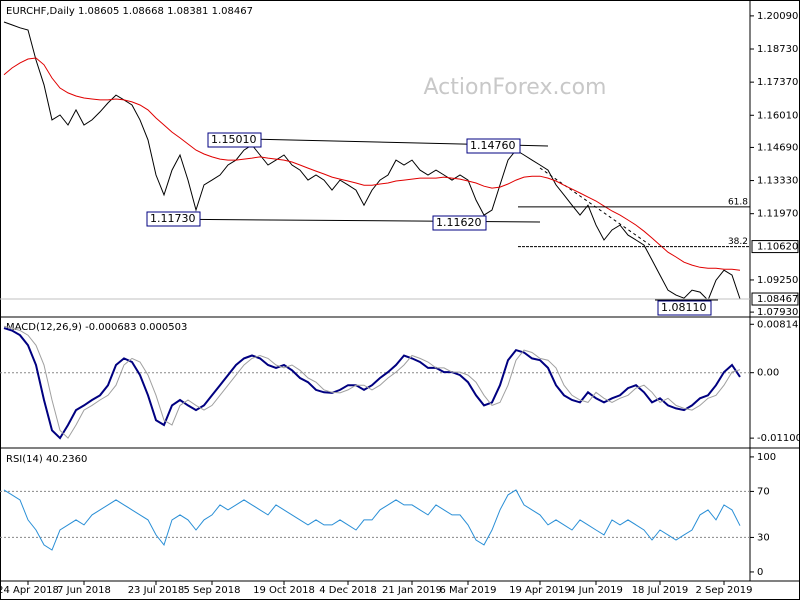 This screenshot has height=600, width=800. I want to click on annotation: 1.15010, so click(234, 139).